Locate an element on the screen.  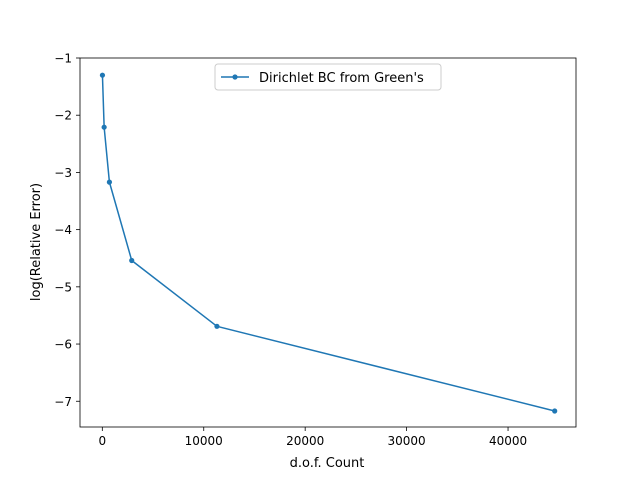
y-tick-label: −7 is located at coordinates (63, 402).